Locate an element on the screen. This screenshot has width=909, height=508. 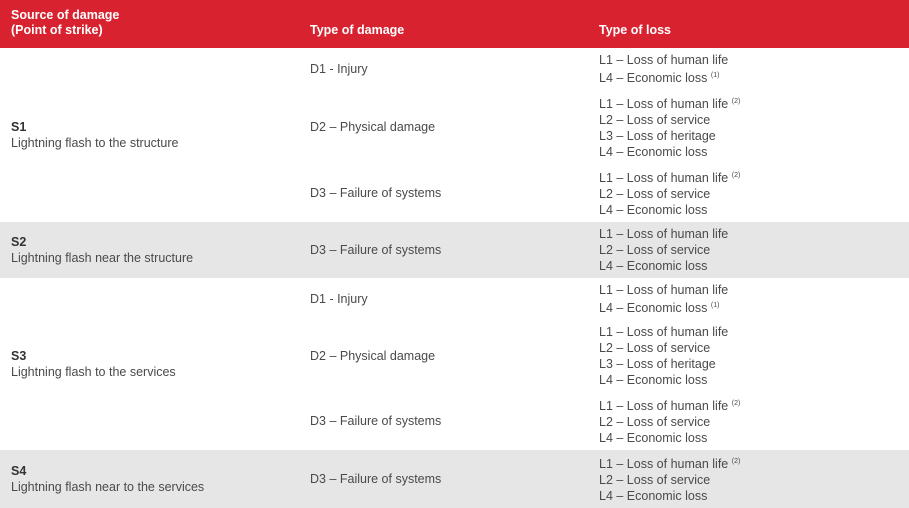
source-code: S4 is located at coordinates (19, 471).